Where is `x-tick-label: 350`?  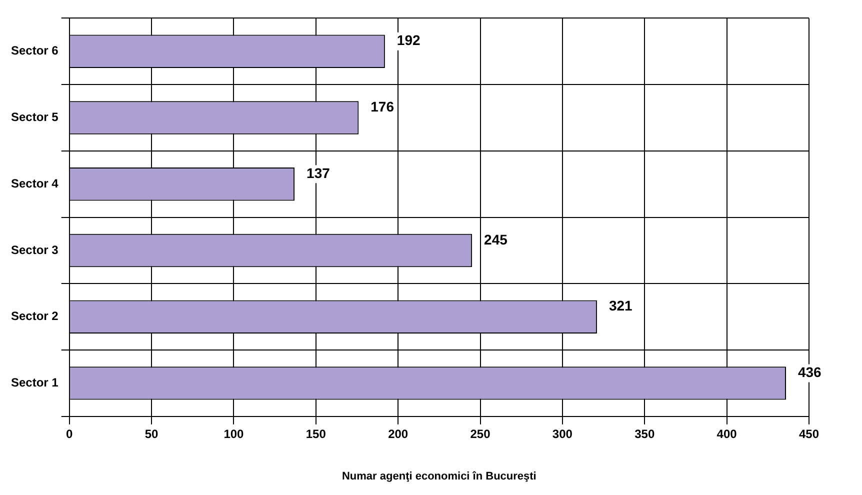
x-tick-label: 350 is located at coordinates (644, 433).